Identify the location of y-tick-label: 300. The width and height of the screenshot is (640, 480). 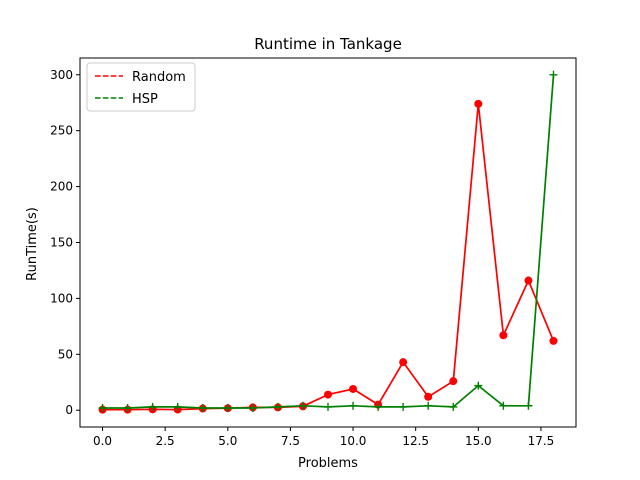
(61, 75).